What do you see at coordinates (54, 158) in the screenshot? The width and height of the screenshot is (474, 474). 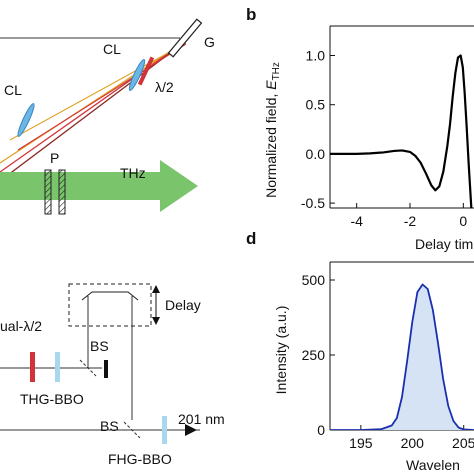 I see `polarizer-label: P` at bounding box center [54, 158].